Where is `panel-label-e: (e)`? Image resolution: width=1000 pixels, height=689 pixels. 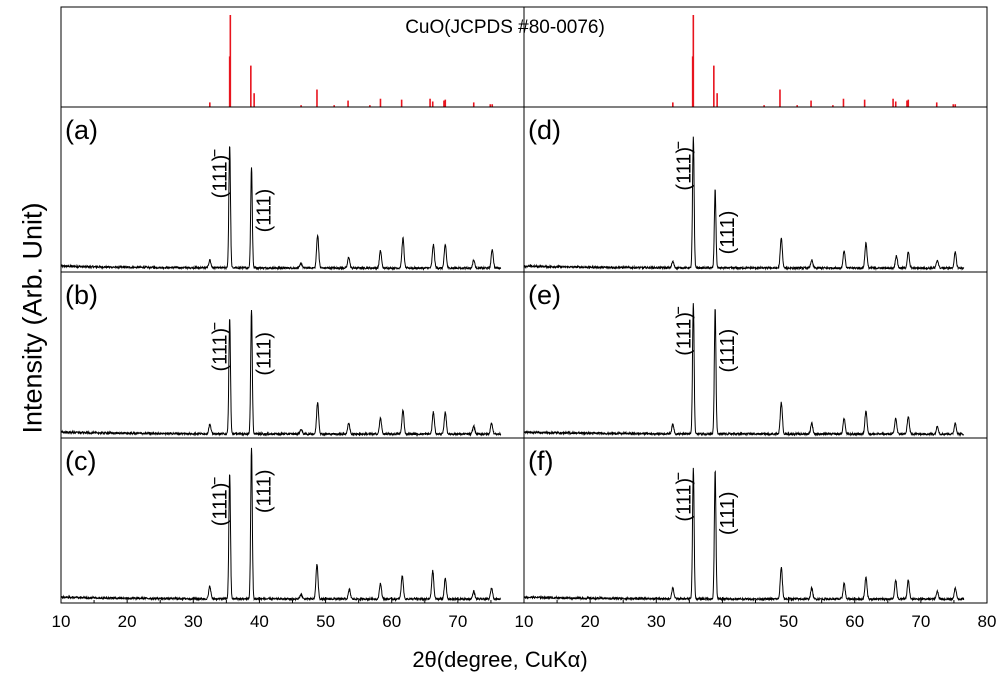
panel-label-e: (e) is located at coordinates (544, 295).